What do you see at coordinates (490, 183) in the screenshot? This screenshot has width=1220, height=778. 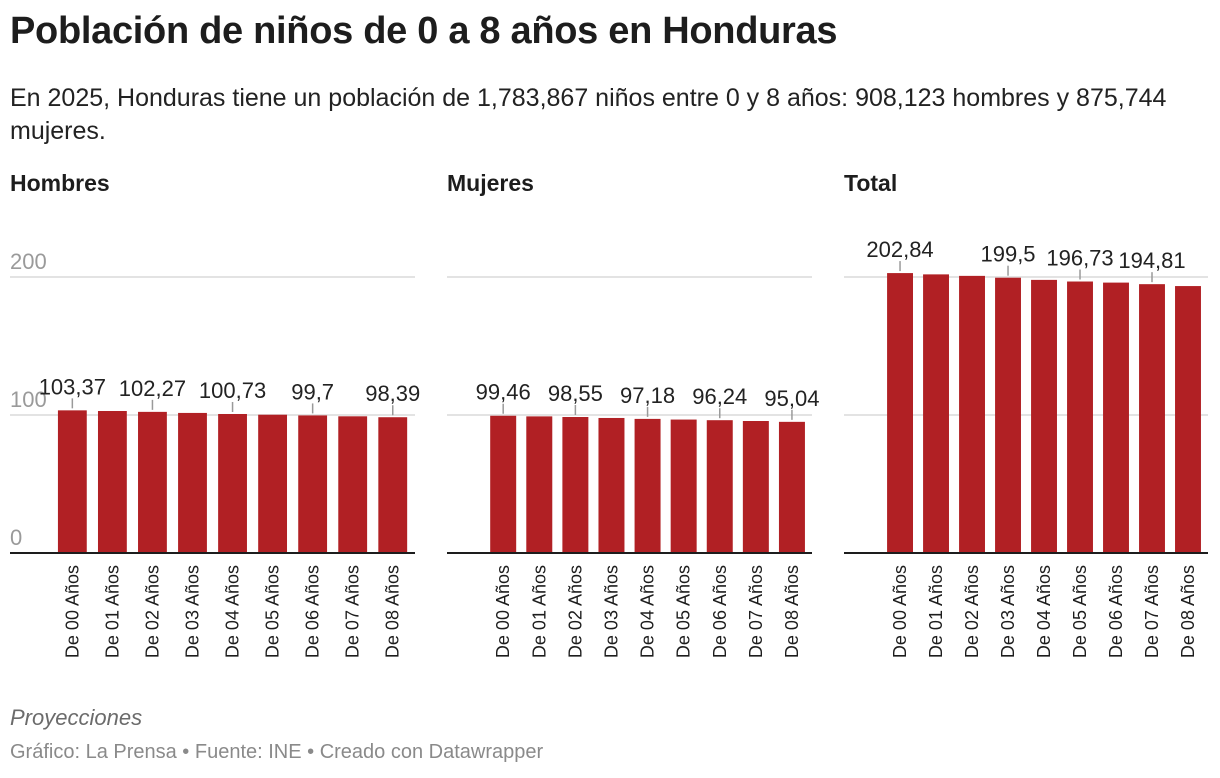 I see `panel-title: Mujeres` at bounding box center [490, 183].